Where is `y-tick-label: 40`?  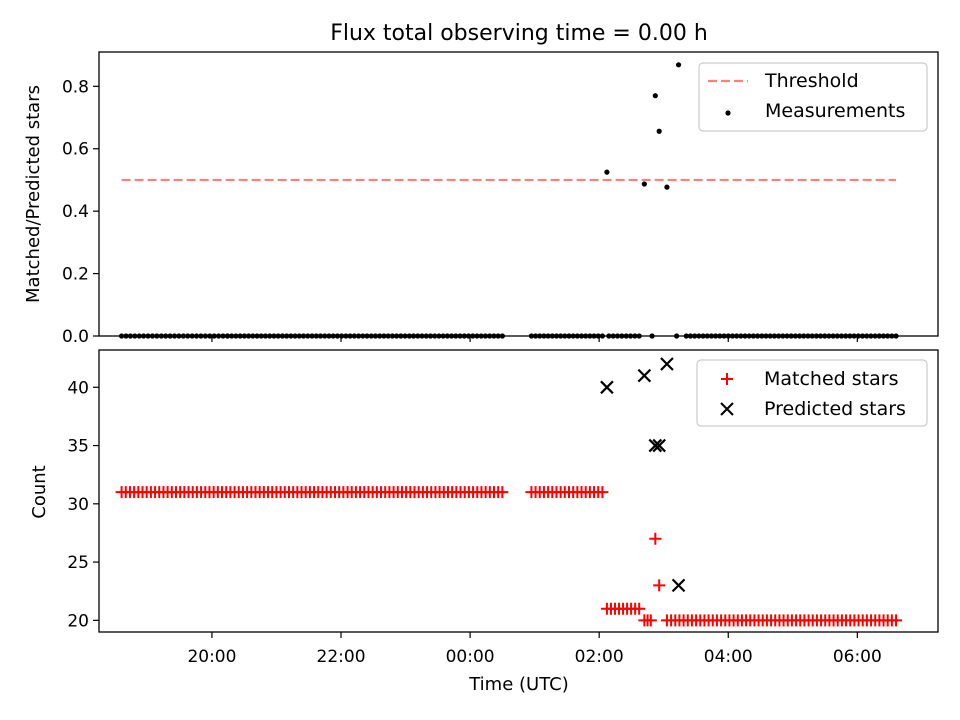 y-tick-label: 40 is located at coordinates (78, 388).